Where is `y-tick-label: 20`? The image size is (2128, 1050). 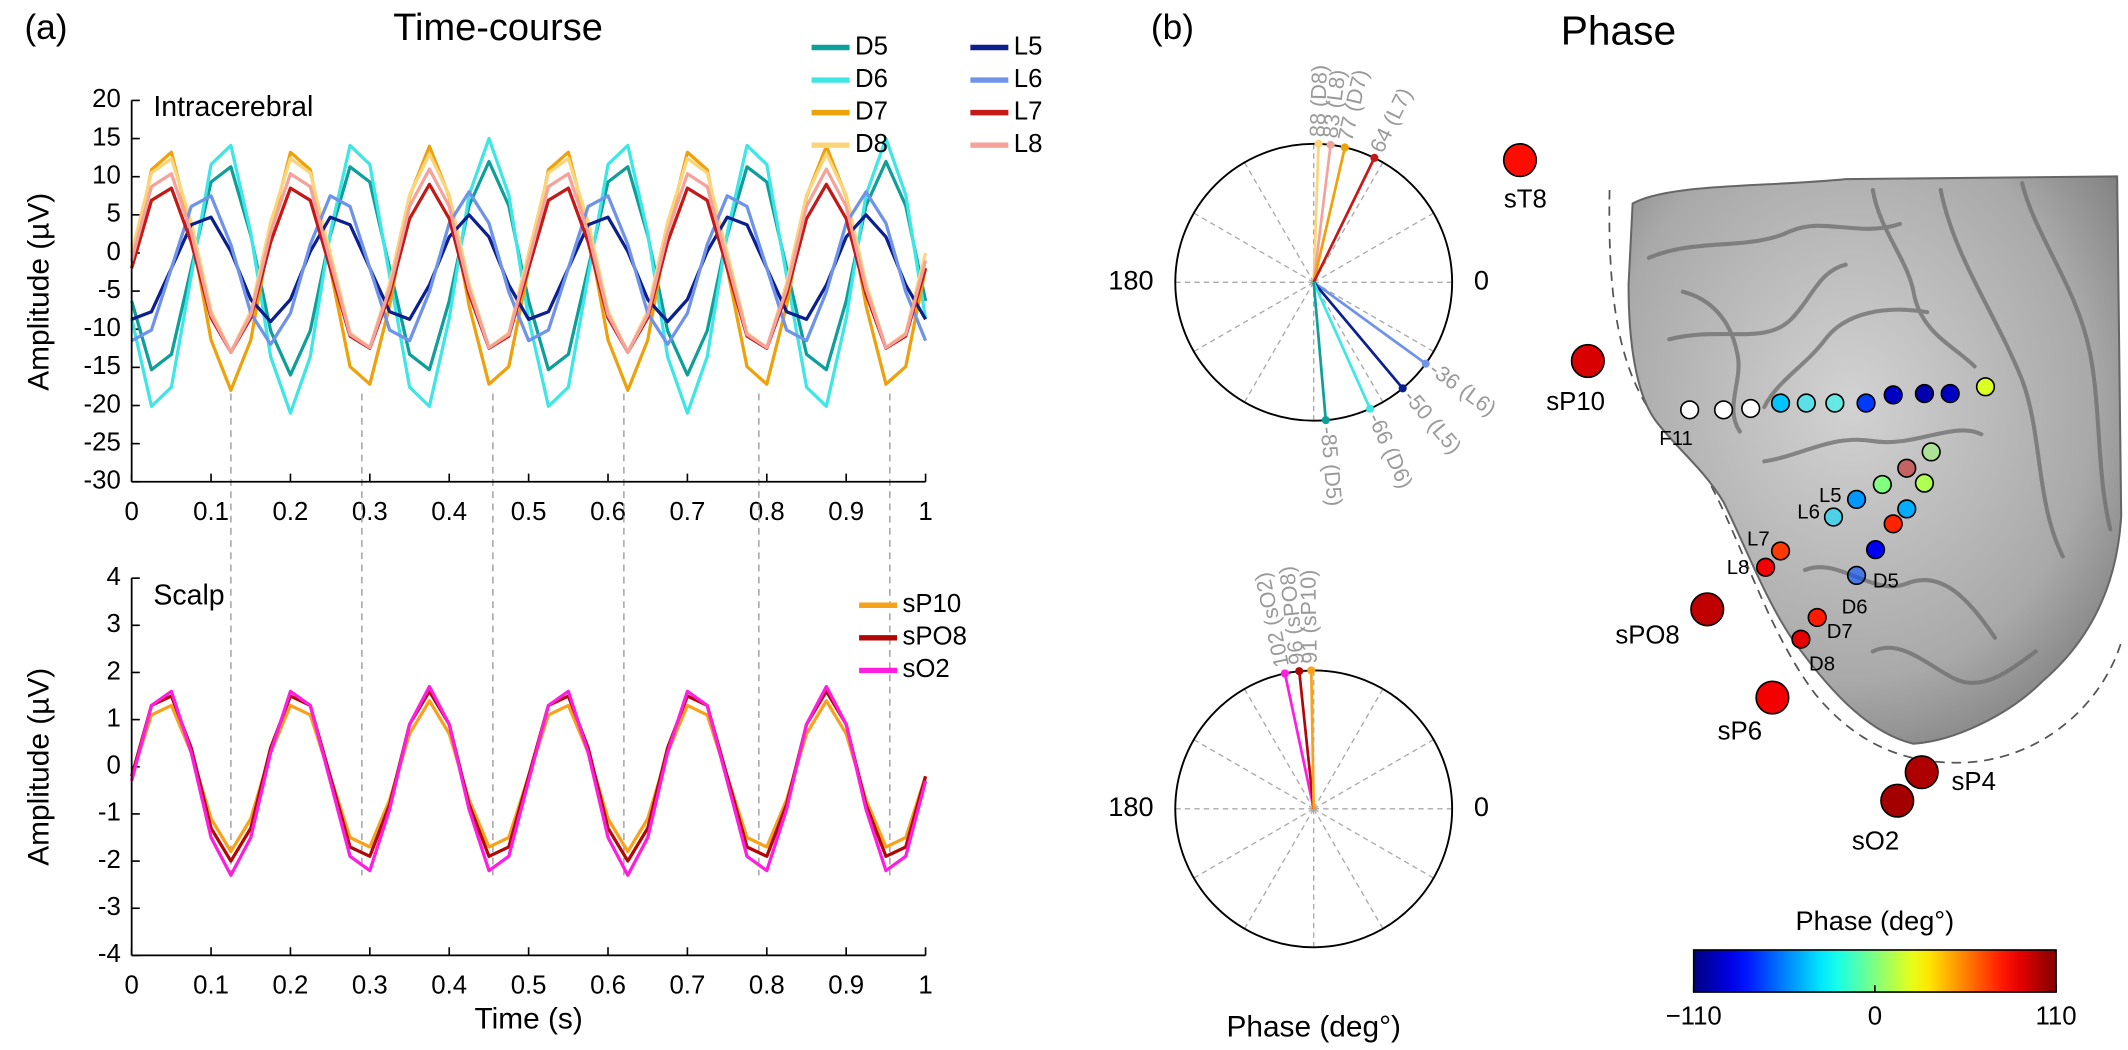
y-tick-label: 20 is located at coordinates (106, 99).